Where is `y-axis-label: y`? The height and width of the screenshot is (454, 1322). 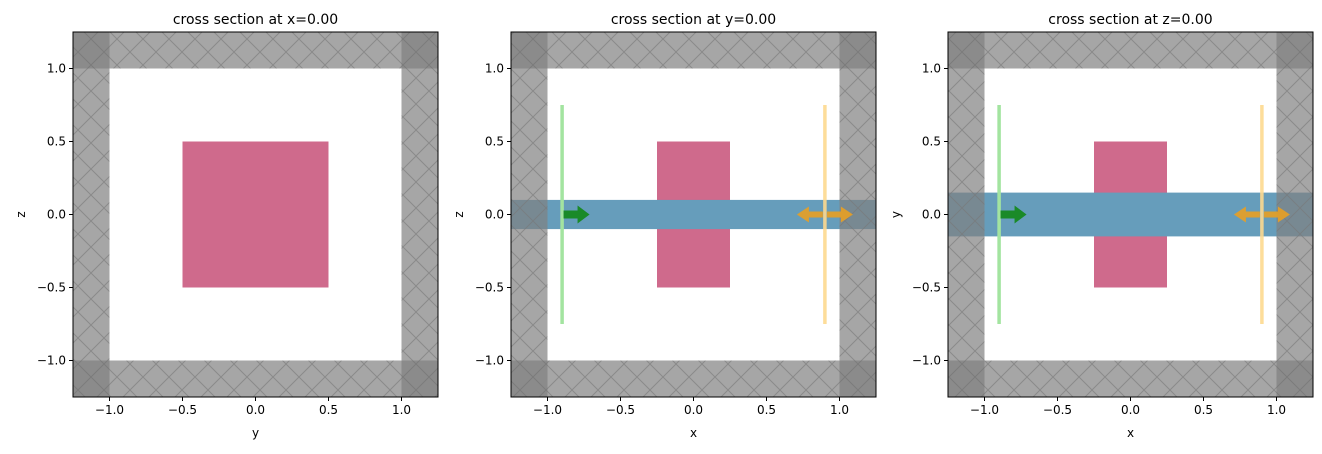 y-axis-label: y is located at coordinates (896, 214).